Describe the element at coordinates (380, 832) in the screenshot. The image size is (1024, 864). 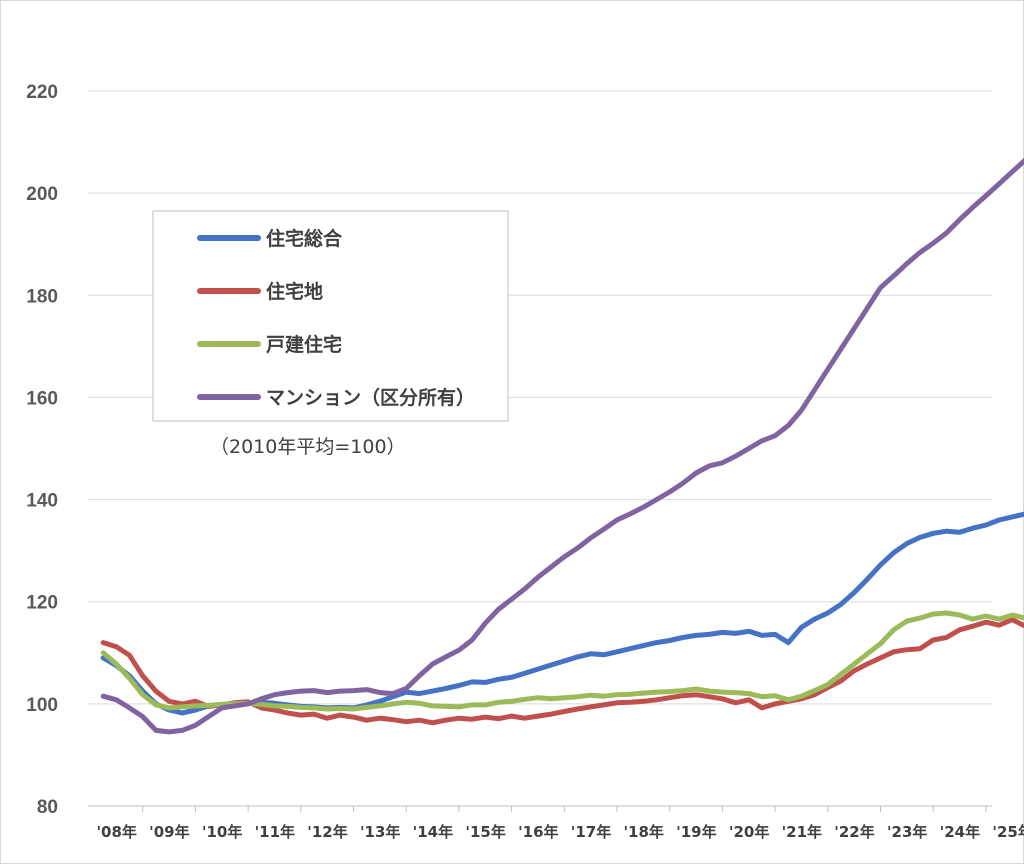
I see `x-tick-5: '13年` at that location.